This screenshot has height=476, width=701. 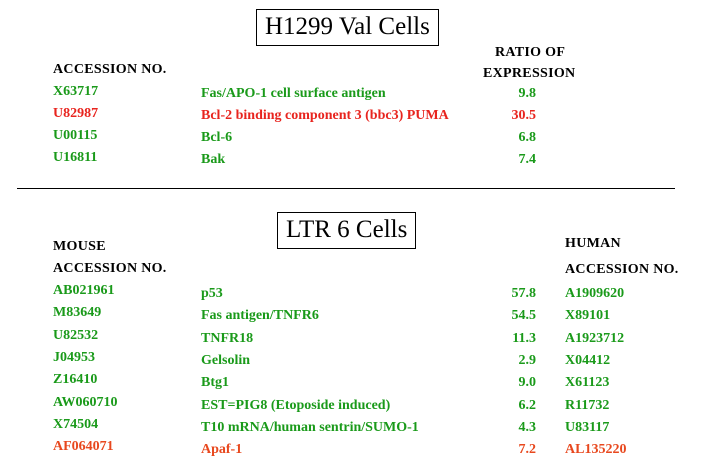 I want to click on ltr6-title: LTR 6 Cells, so click(x=347, y=230).